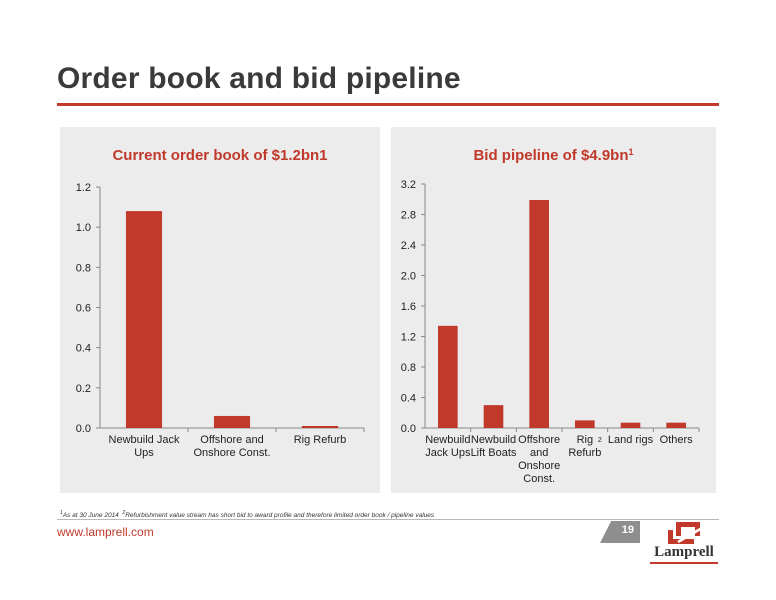 The width and height of the screenshot is (776, 600). What do you see at coordinates (684, 563) in the screenshot?
I see `lamprell-logo-underline` at bounding box center [684, 563].